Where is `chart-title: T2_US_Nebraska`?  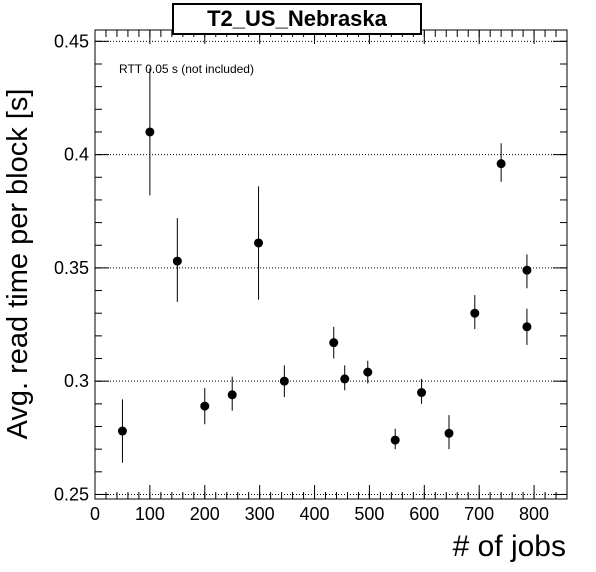
chart-title: T2_US_Nebraska is located at coordinates (297, 19).